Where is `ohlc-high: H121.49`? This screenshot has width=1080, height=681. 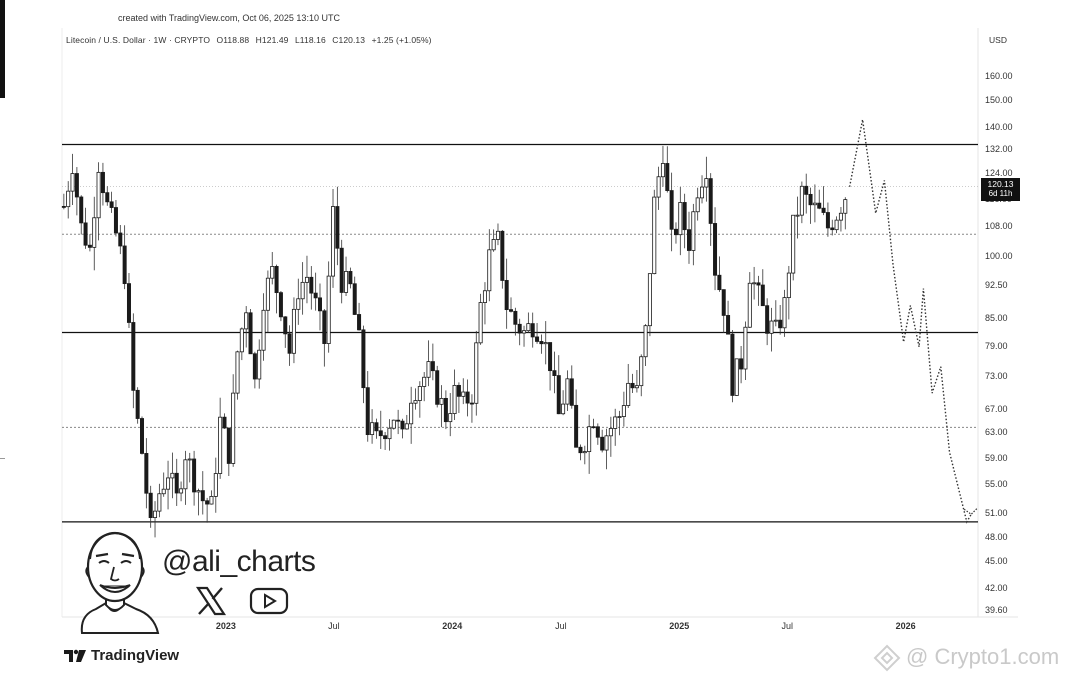
ohlc-high: H121.49 is located at coordinates (272, 40).